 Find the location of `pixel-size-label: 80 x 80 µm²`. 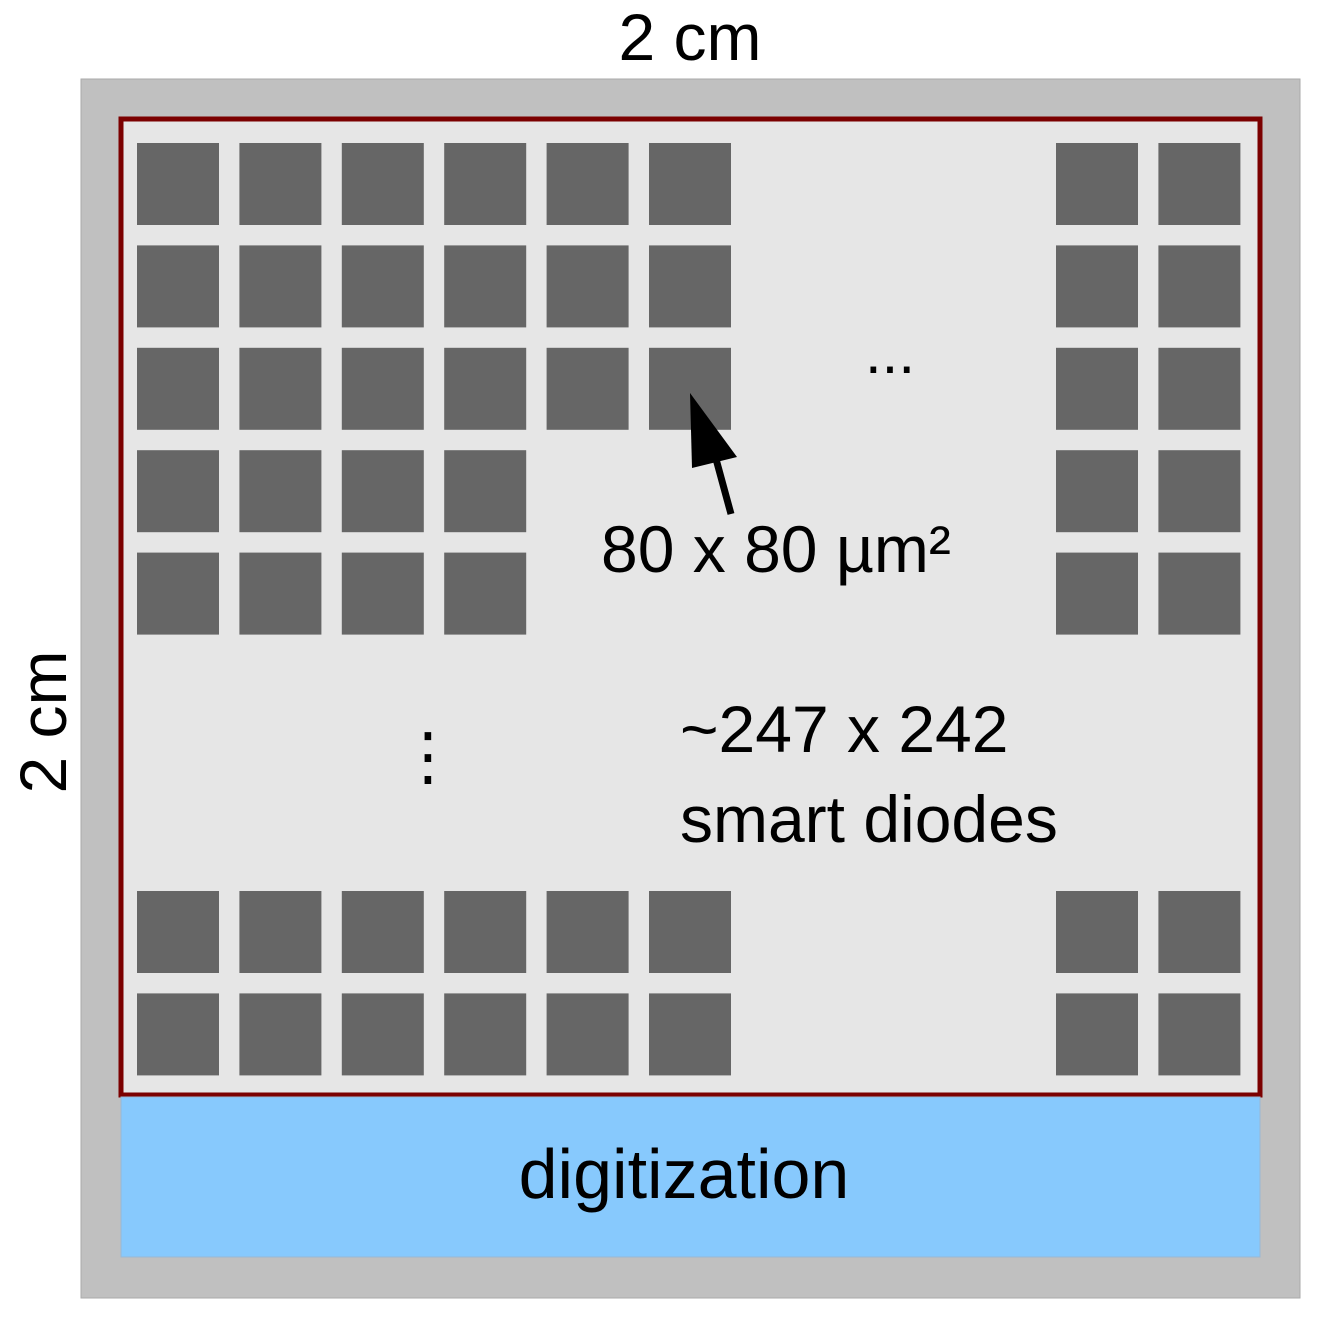

pixel-size-label: 80 x 80 µm² is located at coordinates (776, 549).